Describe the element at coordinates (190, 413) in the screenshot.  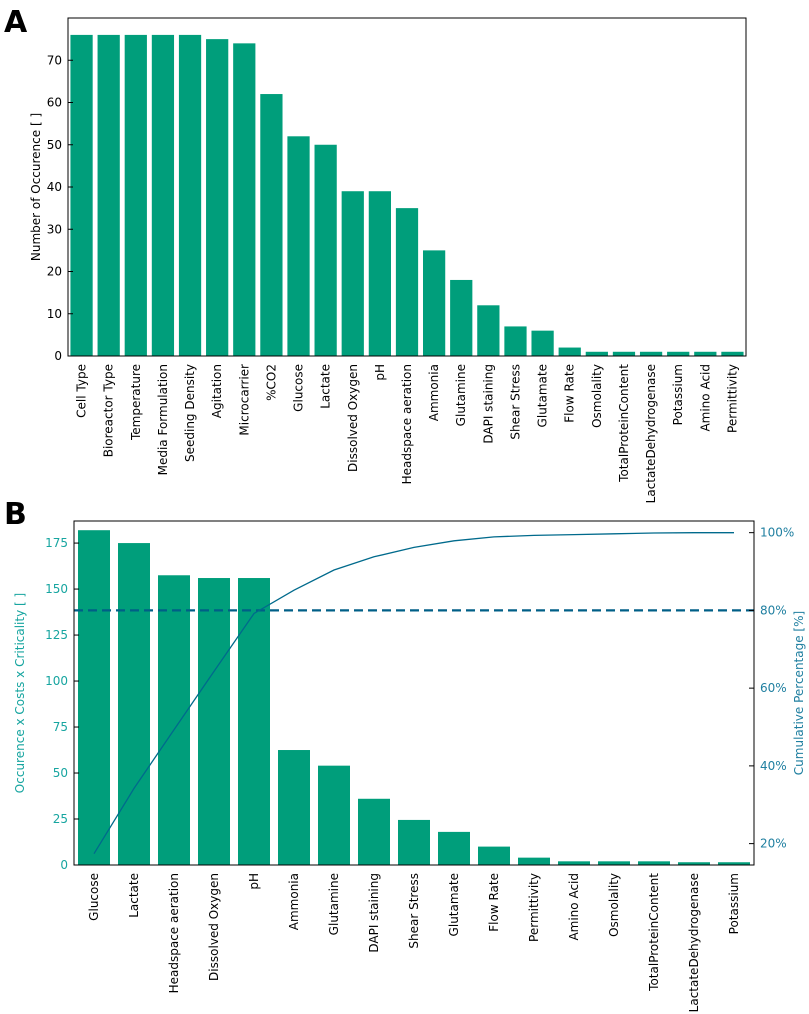
I see `panel-a-x-tick-label: Seeding Density` at that location.